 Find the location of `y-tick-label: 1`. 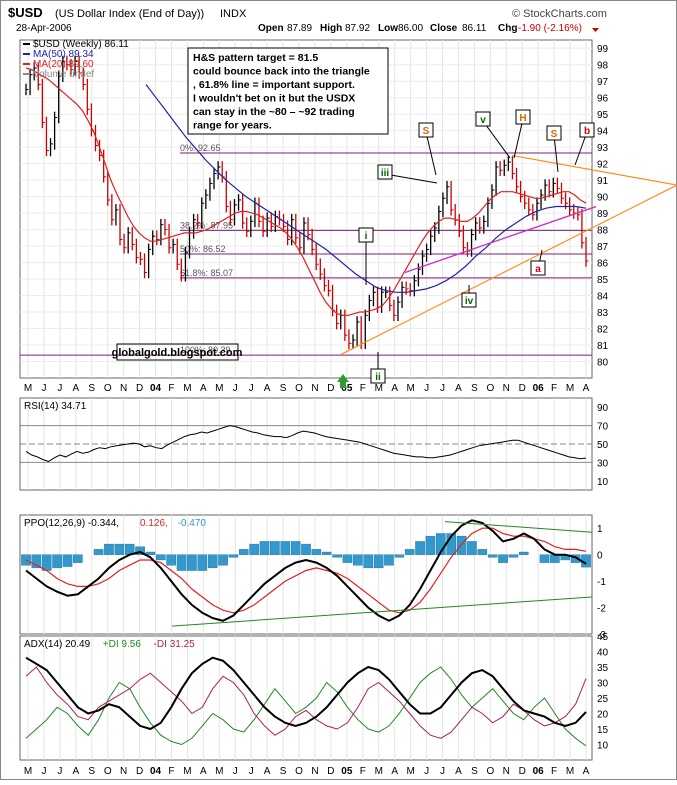

y-tick-label: 1 is located at coordinates (600, 529).